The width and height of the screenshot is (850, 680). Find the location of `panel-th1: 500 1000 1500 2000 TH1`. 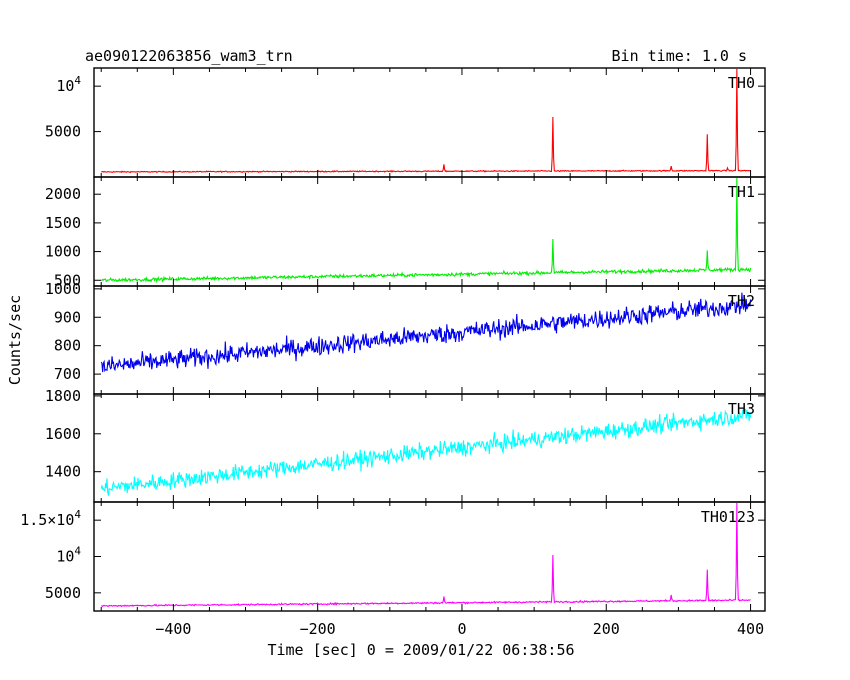

panel-th1: 500 1000 1500 2000 TH1 is located at coordinates (405, 232).